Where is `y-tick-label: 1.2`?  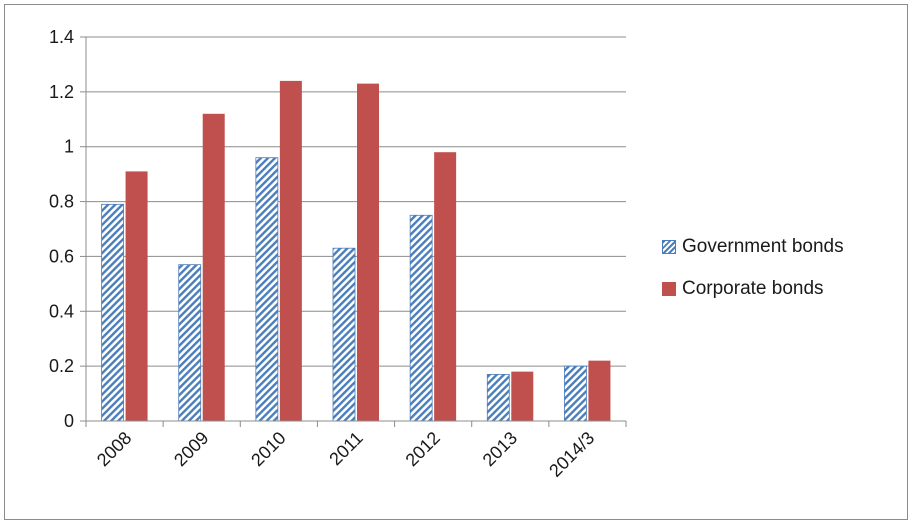
y-tick-label: 1.2 is located at coordinates (61, 92).